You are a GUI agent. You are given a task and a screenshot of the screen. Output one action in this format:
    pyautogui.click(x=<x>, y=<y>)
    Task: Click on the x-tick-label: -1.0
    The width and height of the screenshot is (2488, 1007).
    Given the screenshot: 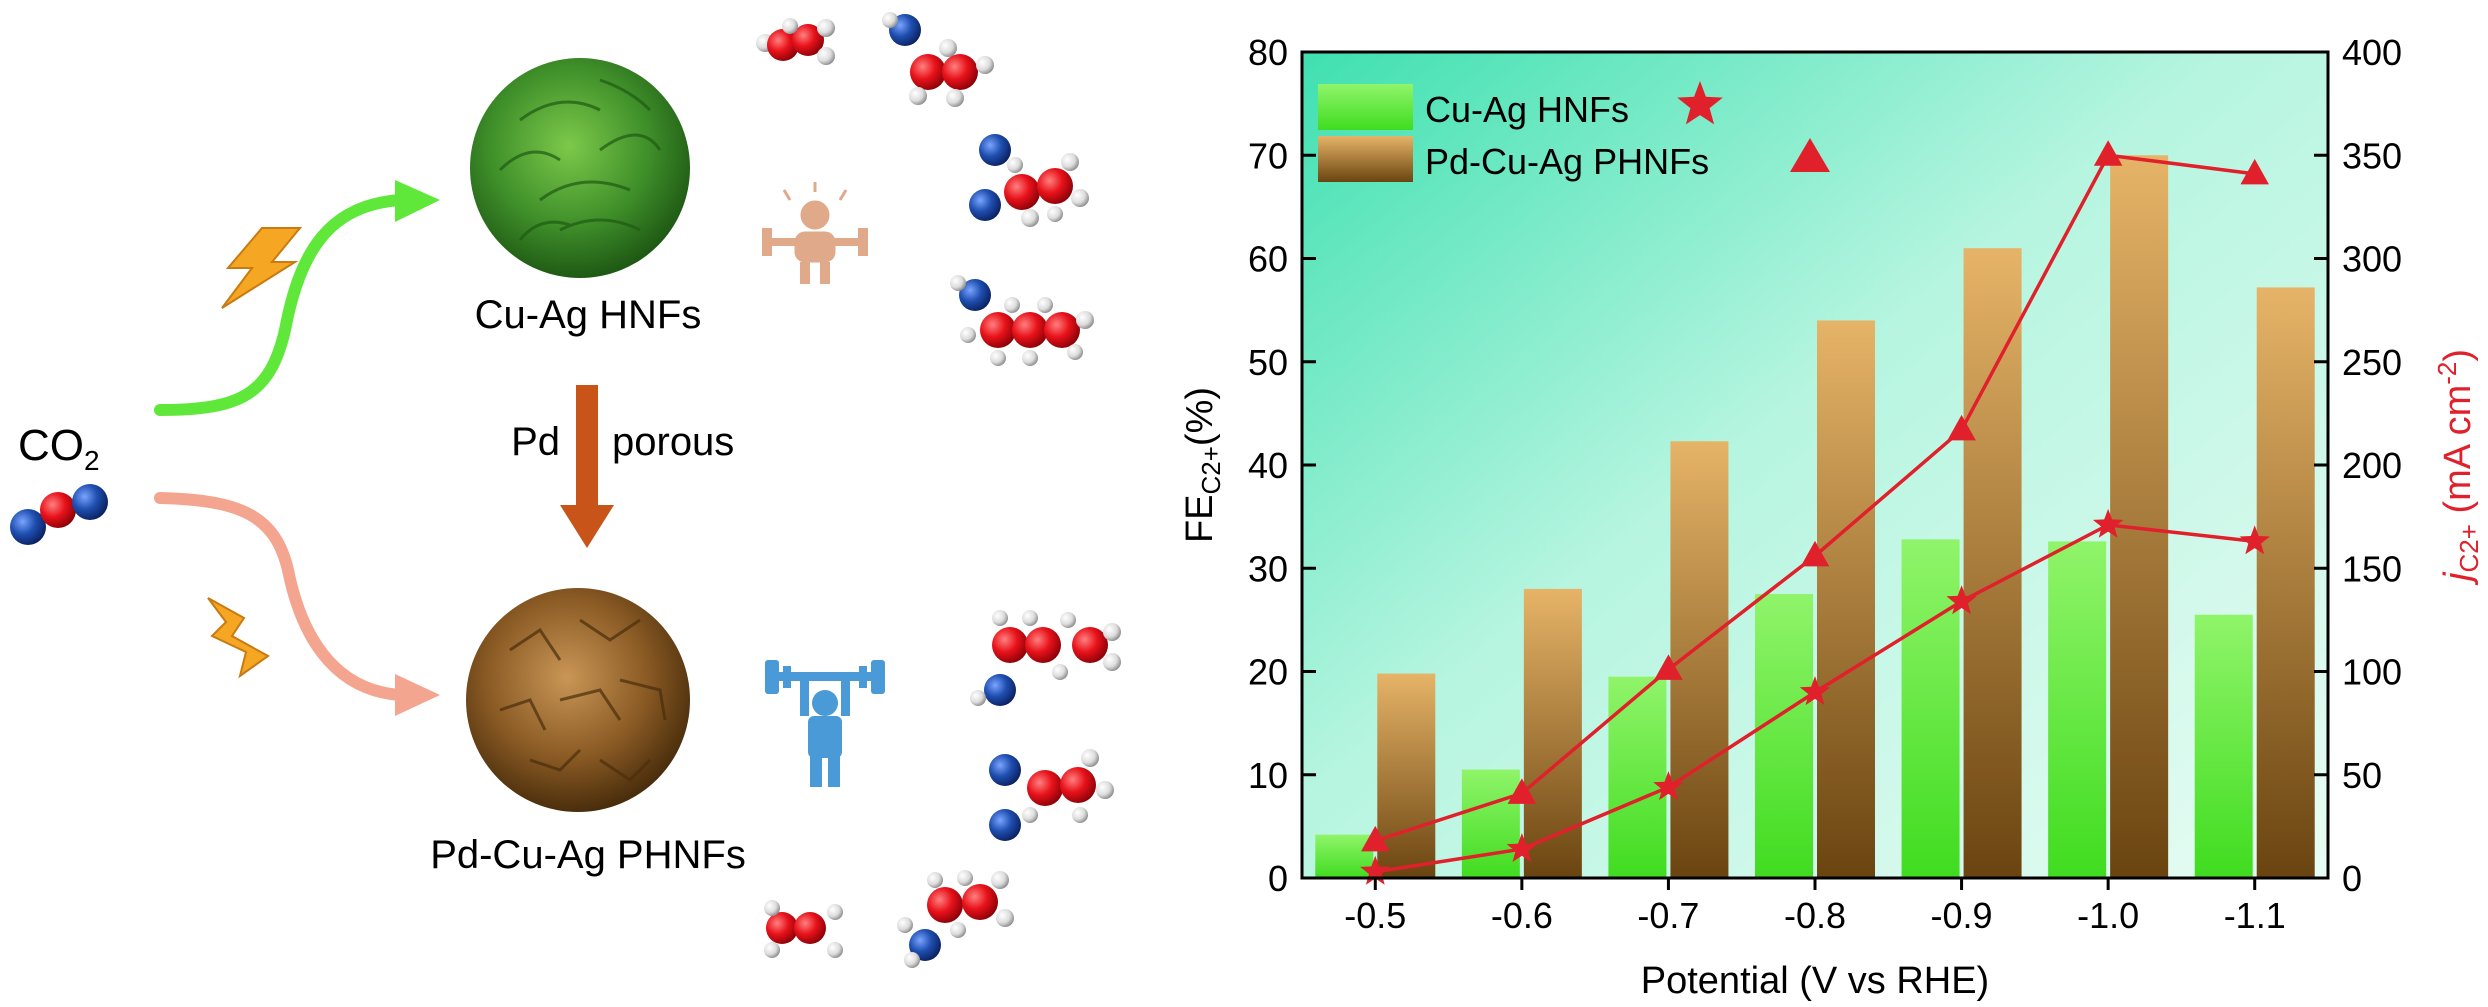 What is the action you would take?
    pyautogui.click(x=2108, y=915)
    